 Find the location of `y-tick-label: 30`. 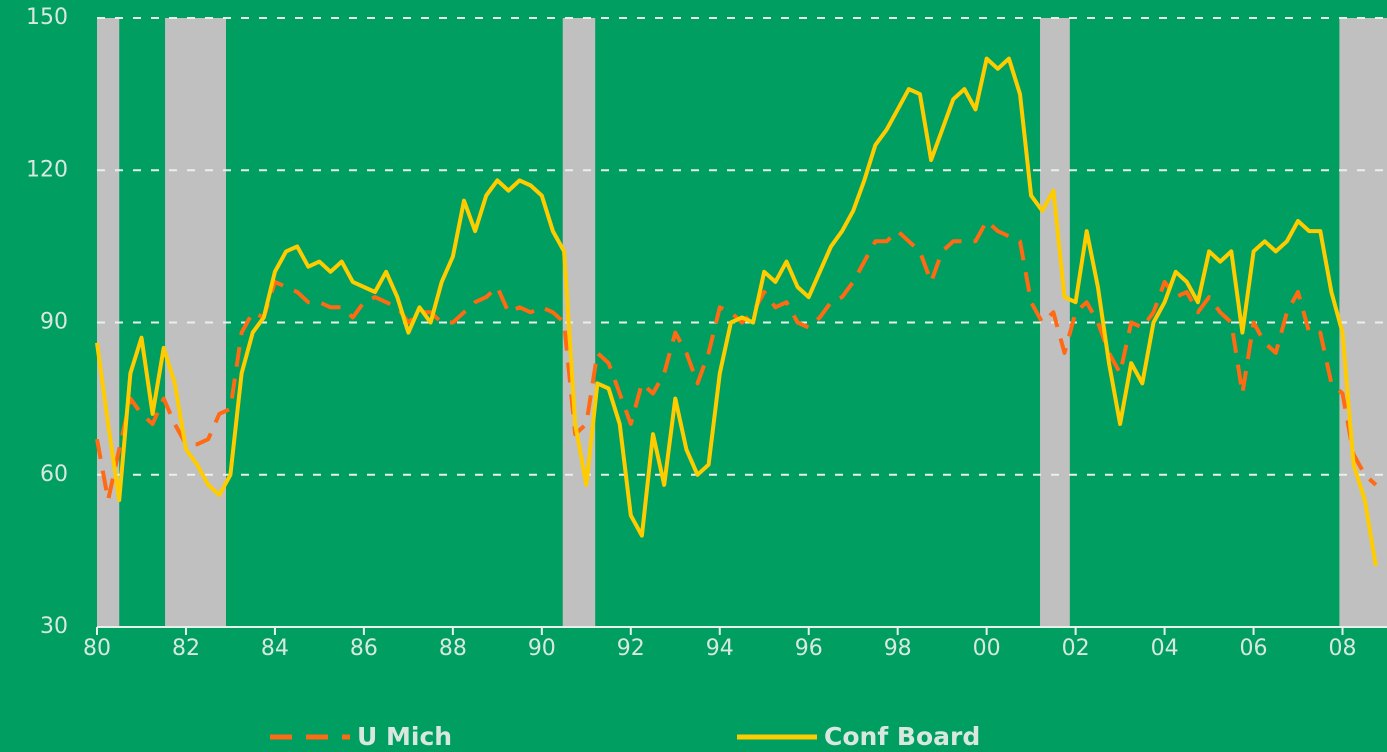

y-tick-label: 30 is located at coordinates (54, 626).